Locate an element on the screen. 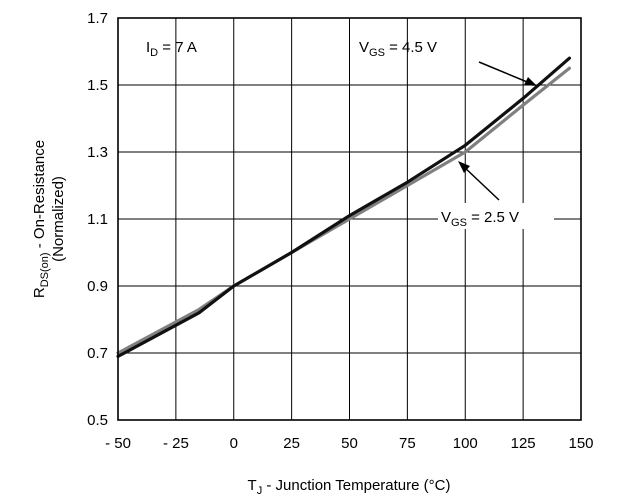  series-label-vgs-4-5: VGS = 4.5 V is located at coordinates (398, 49).